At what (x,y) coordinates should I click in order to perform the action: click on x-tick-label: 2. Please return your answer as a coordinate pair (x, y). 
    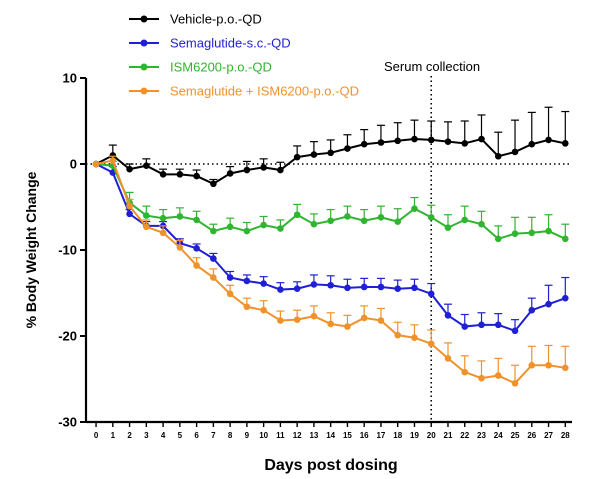
    Looking at the image, I should click on (129, 435).